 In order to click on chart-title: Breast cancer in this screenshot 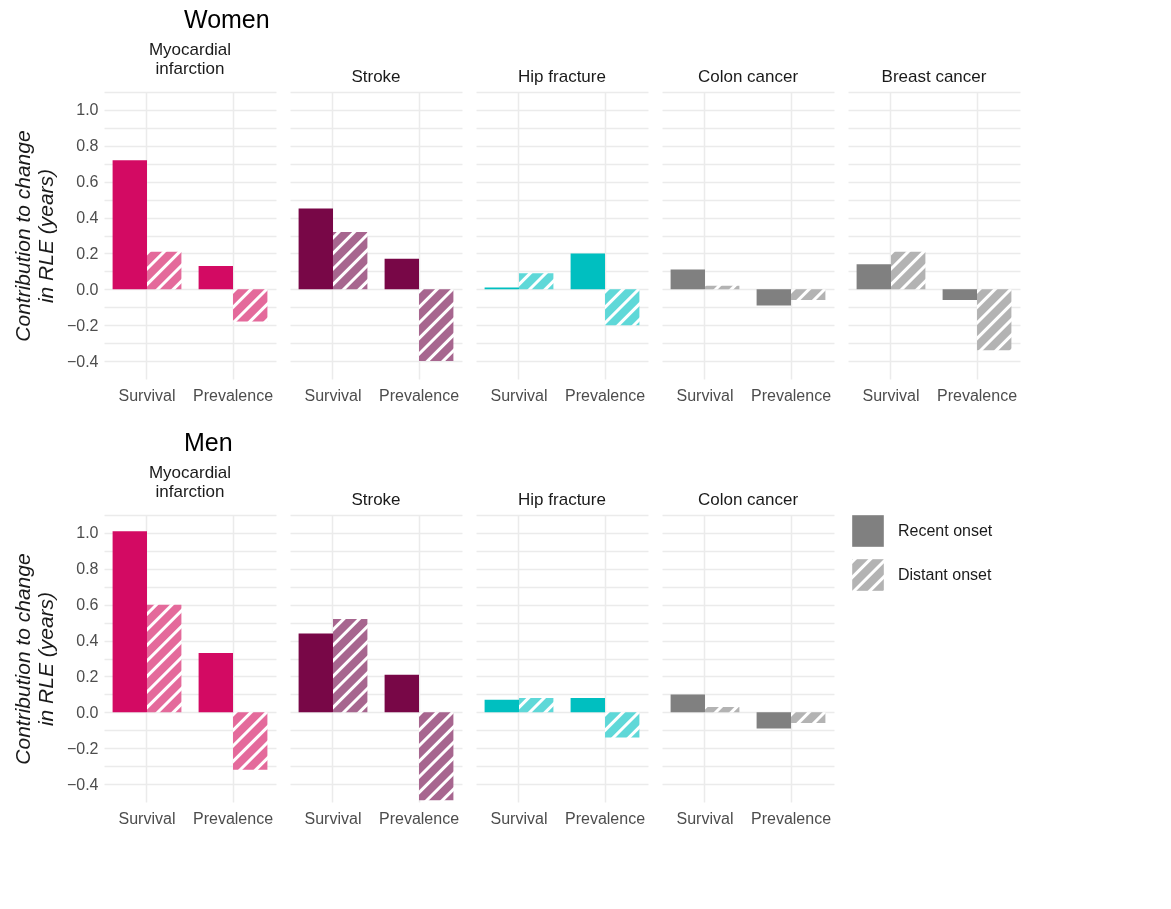, I will do `click(934, 76)`.